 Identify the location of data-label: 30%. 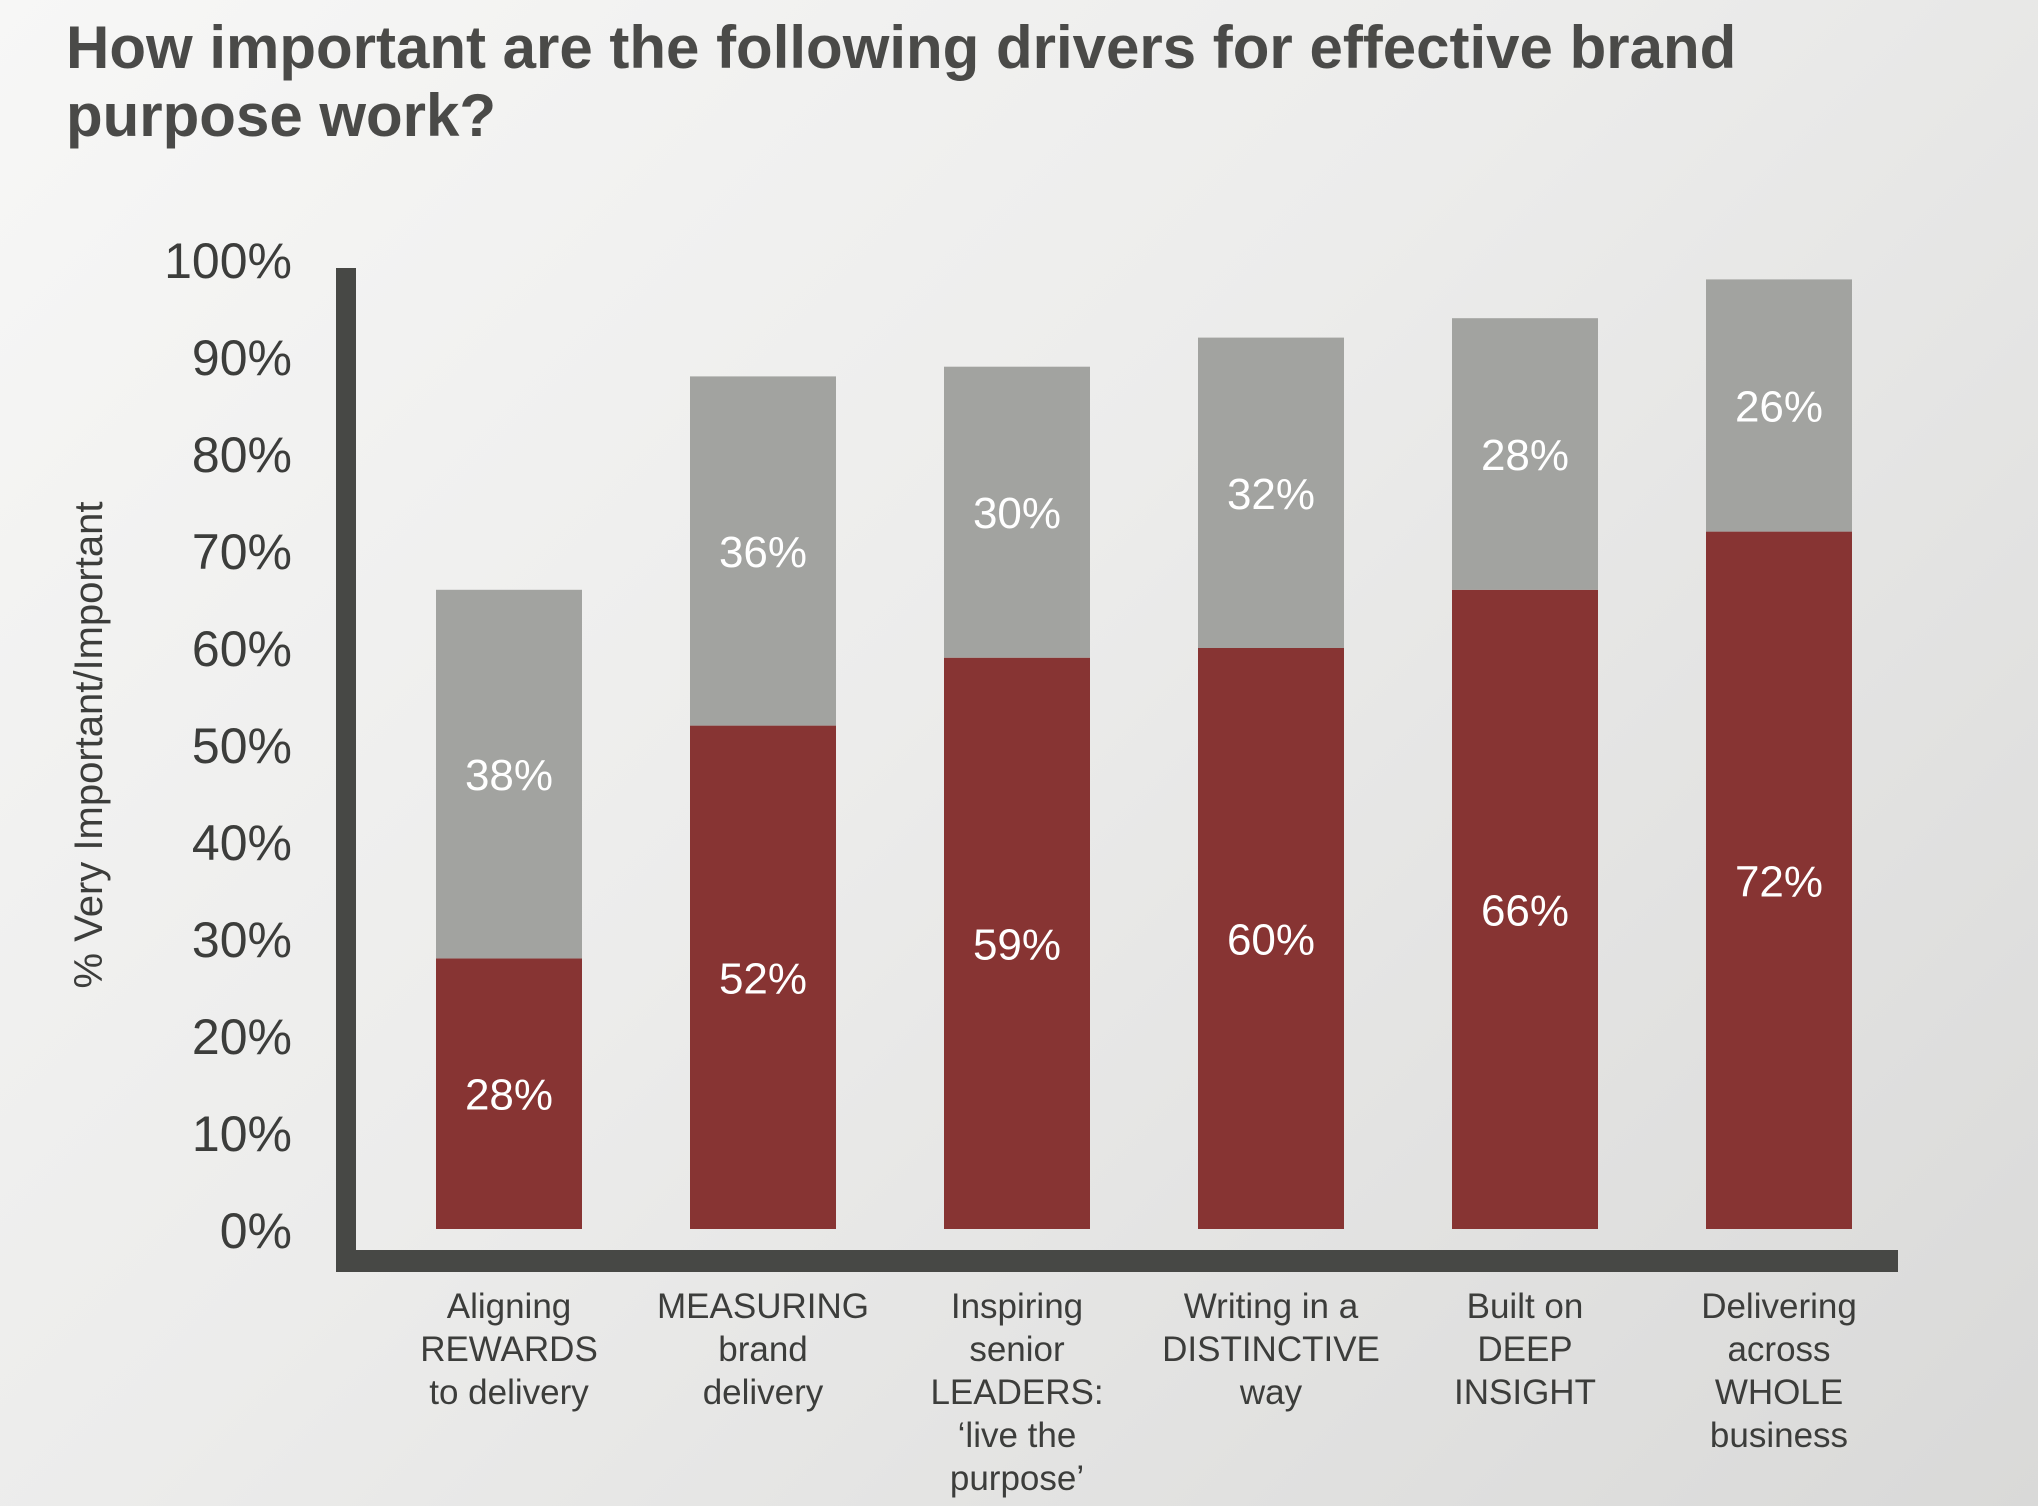
(1017, 513).